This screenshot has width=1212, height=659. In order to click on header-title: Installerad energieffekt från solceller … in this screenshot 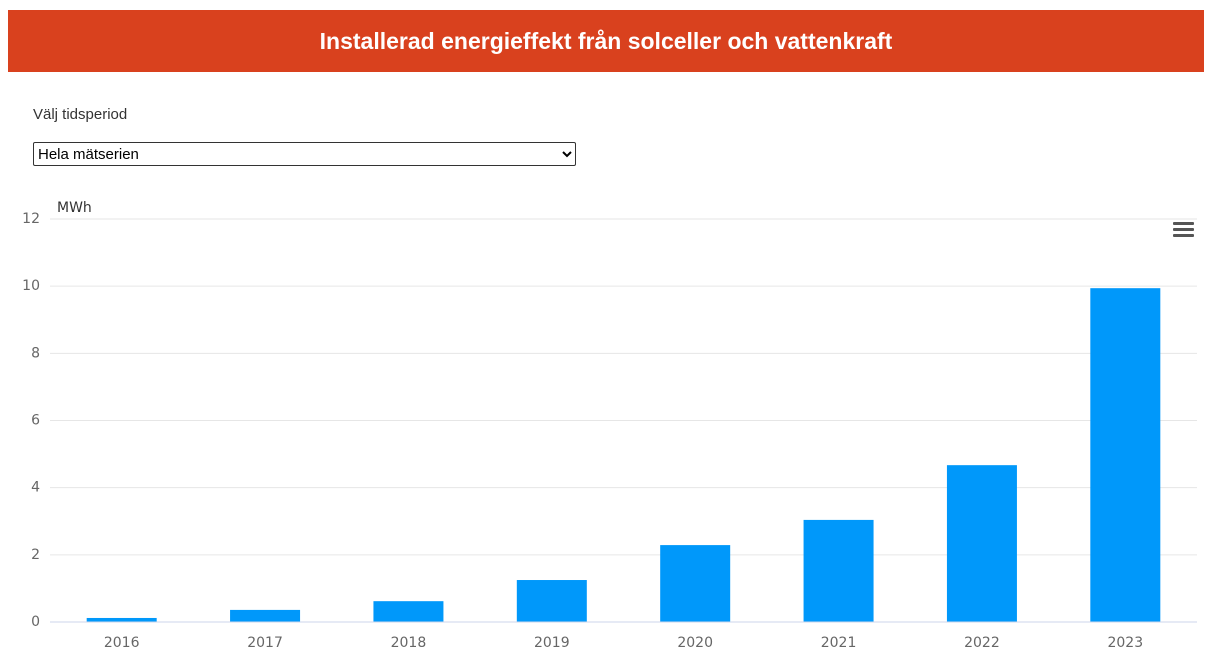, I will do `click(606, 41)`.